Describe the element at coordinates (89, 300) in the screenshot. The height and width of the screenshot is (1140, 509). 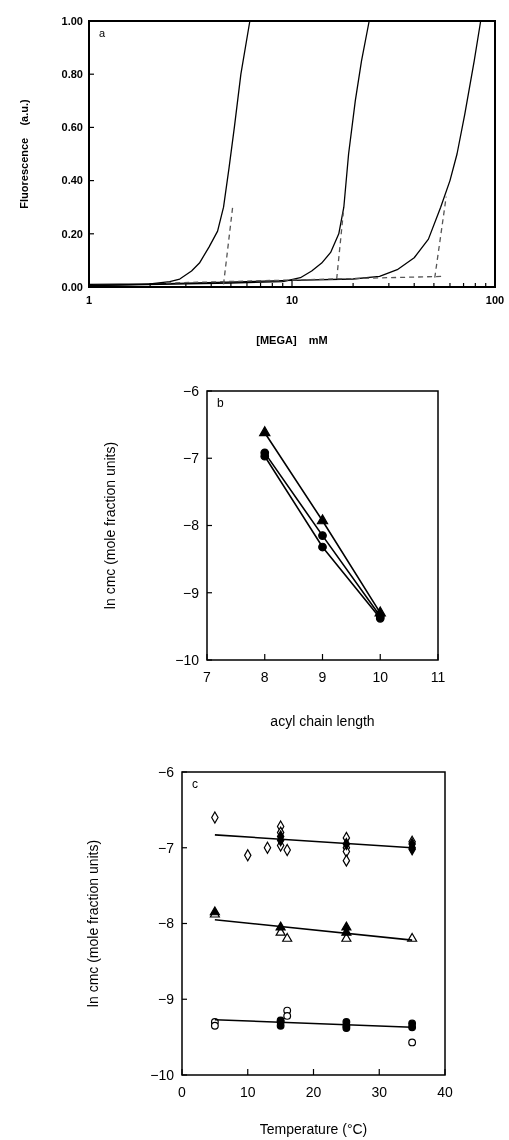
I see `x-tick-label: 1` at that location.